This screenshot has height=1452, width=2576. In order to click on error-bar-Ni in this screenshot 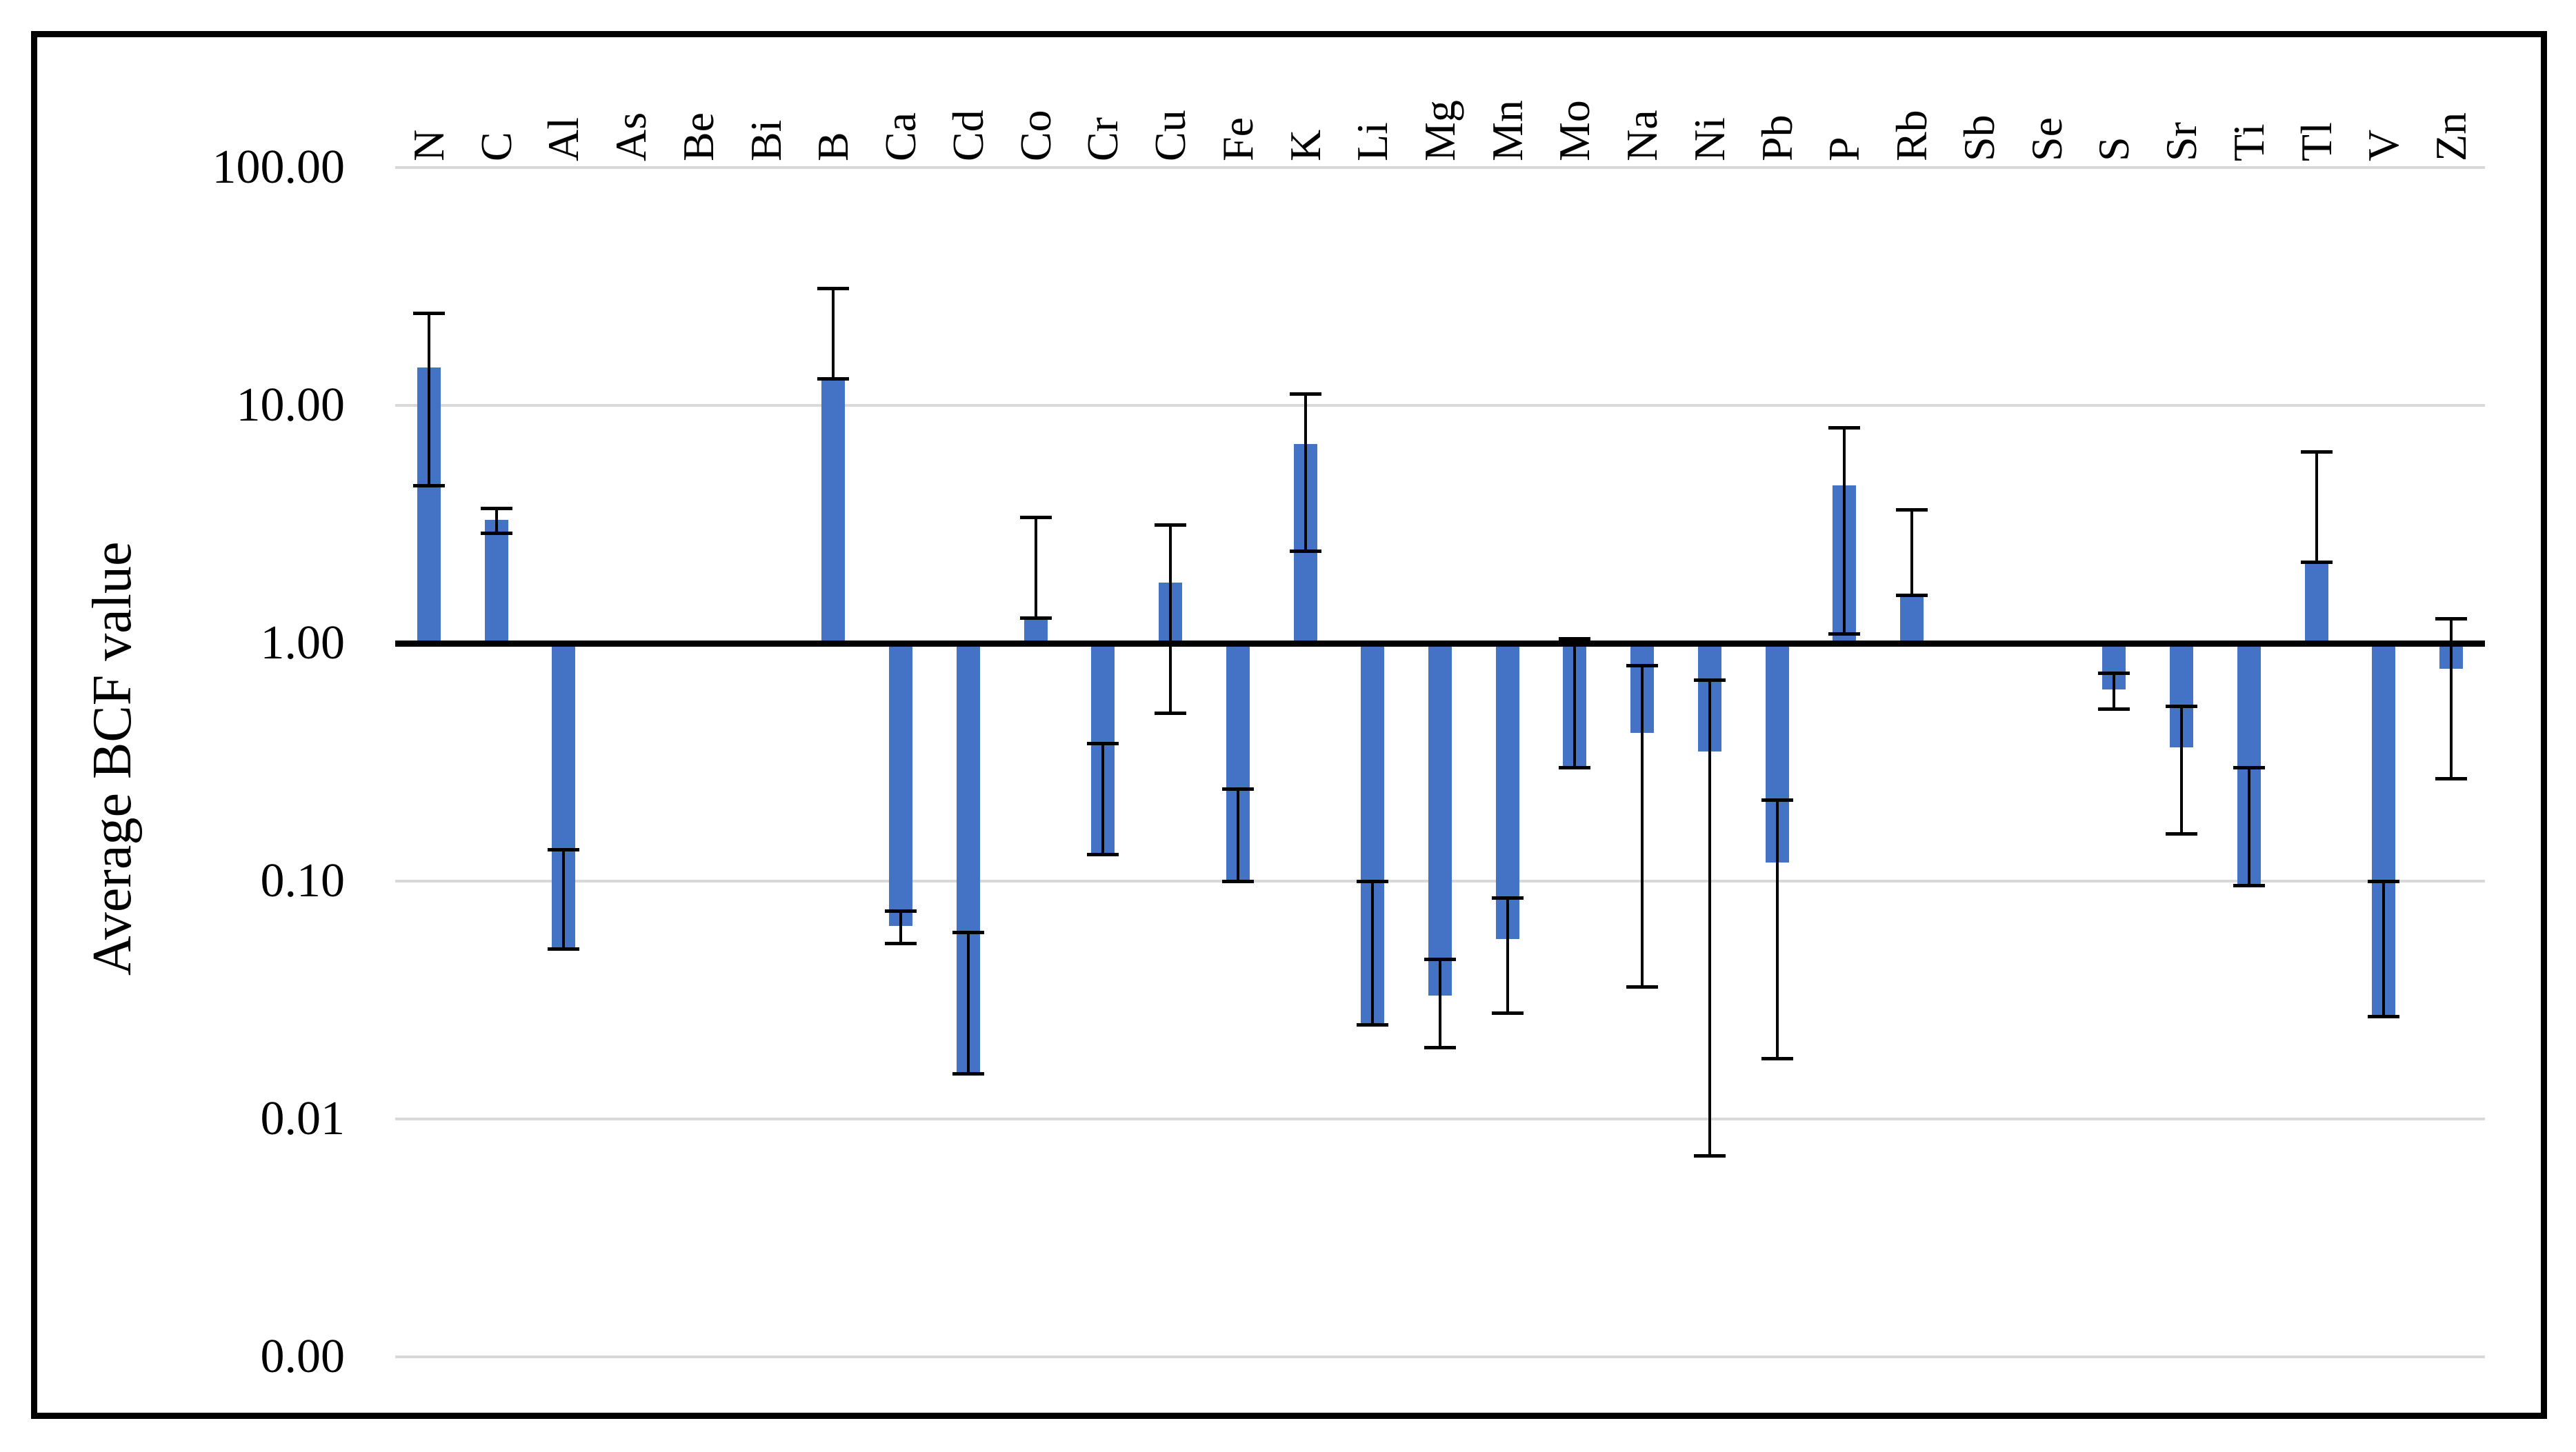, I will do `click(1710, 918)`.